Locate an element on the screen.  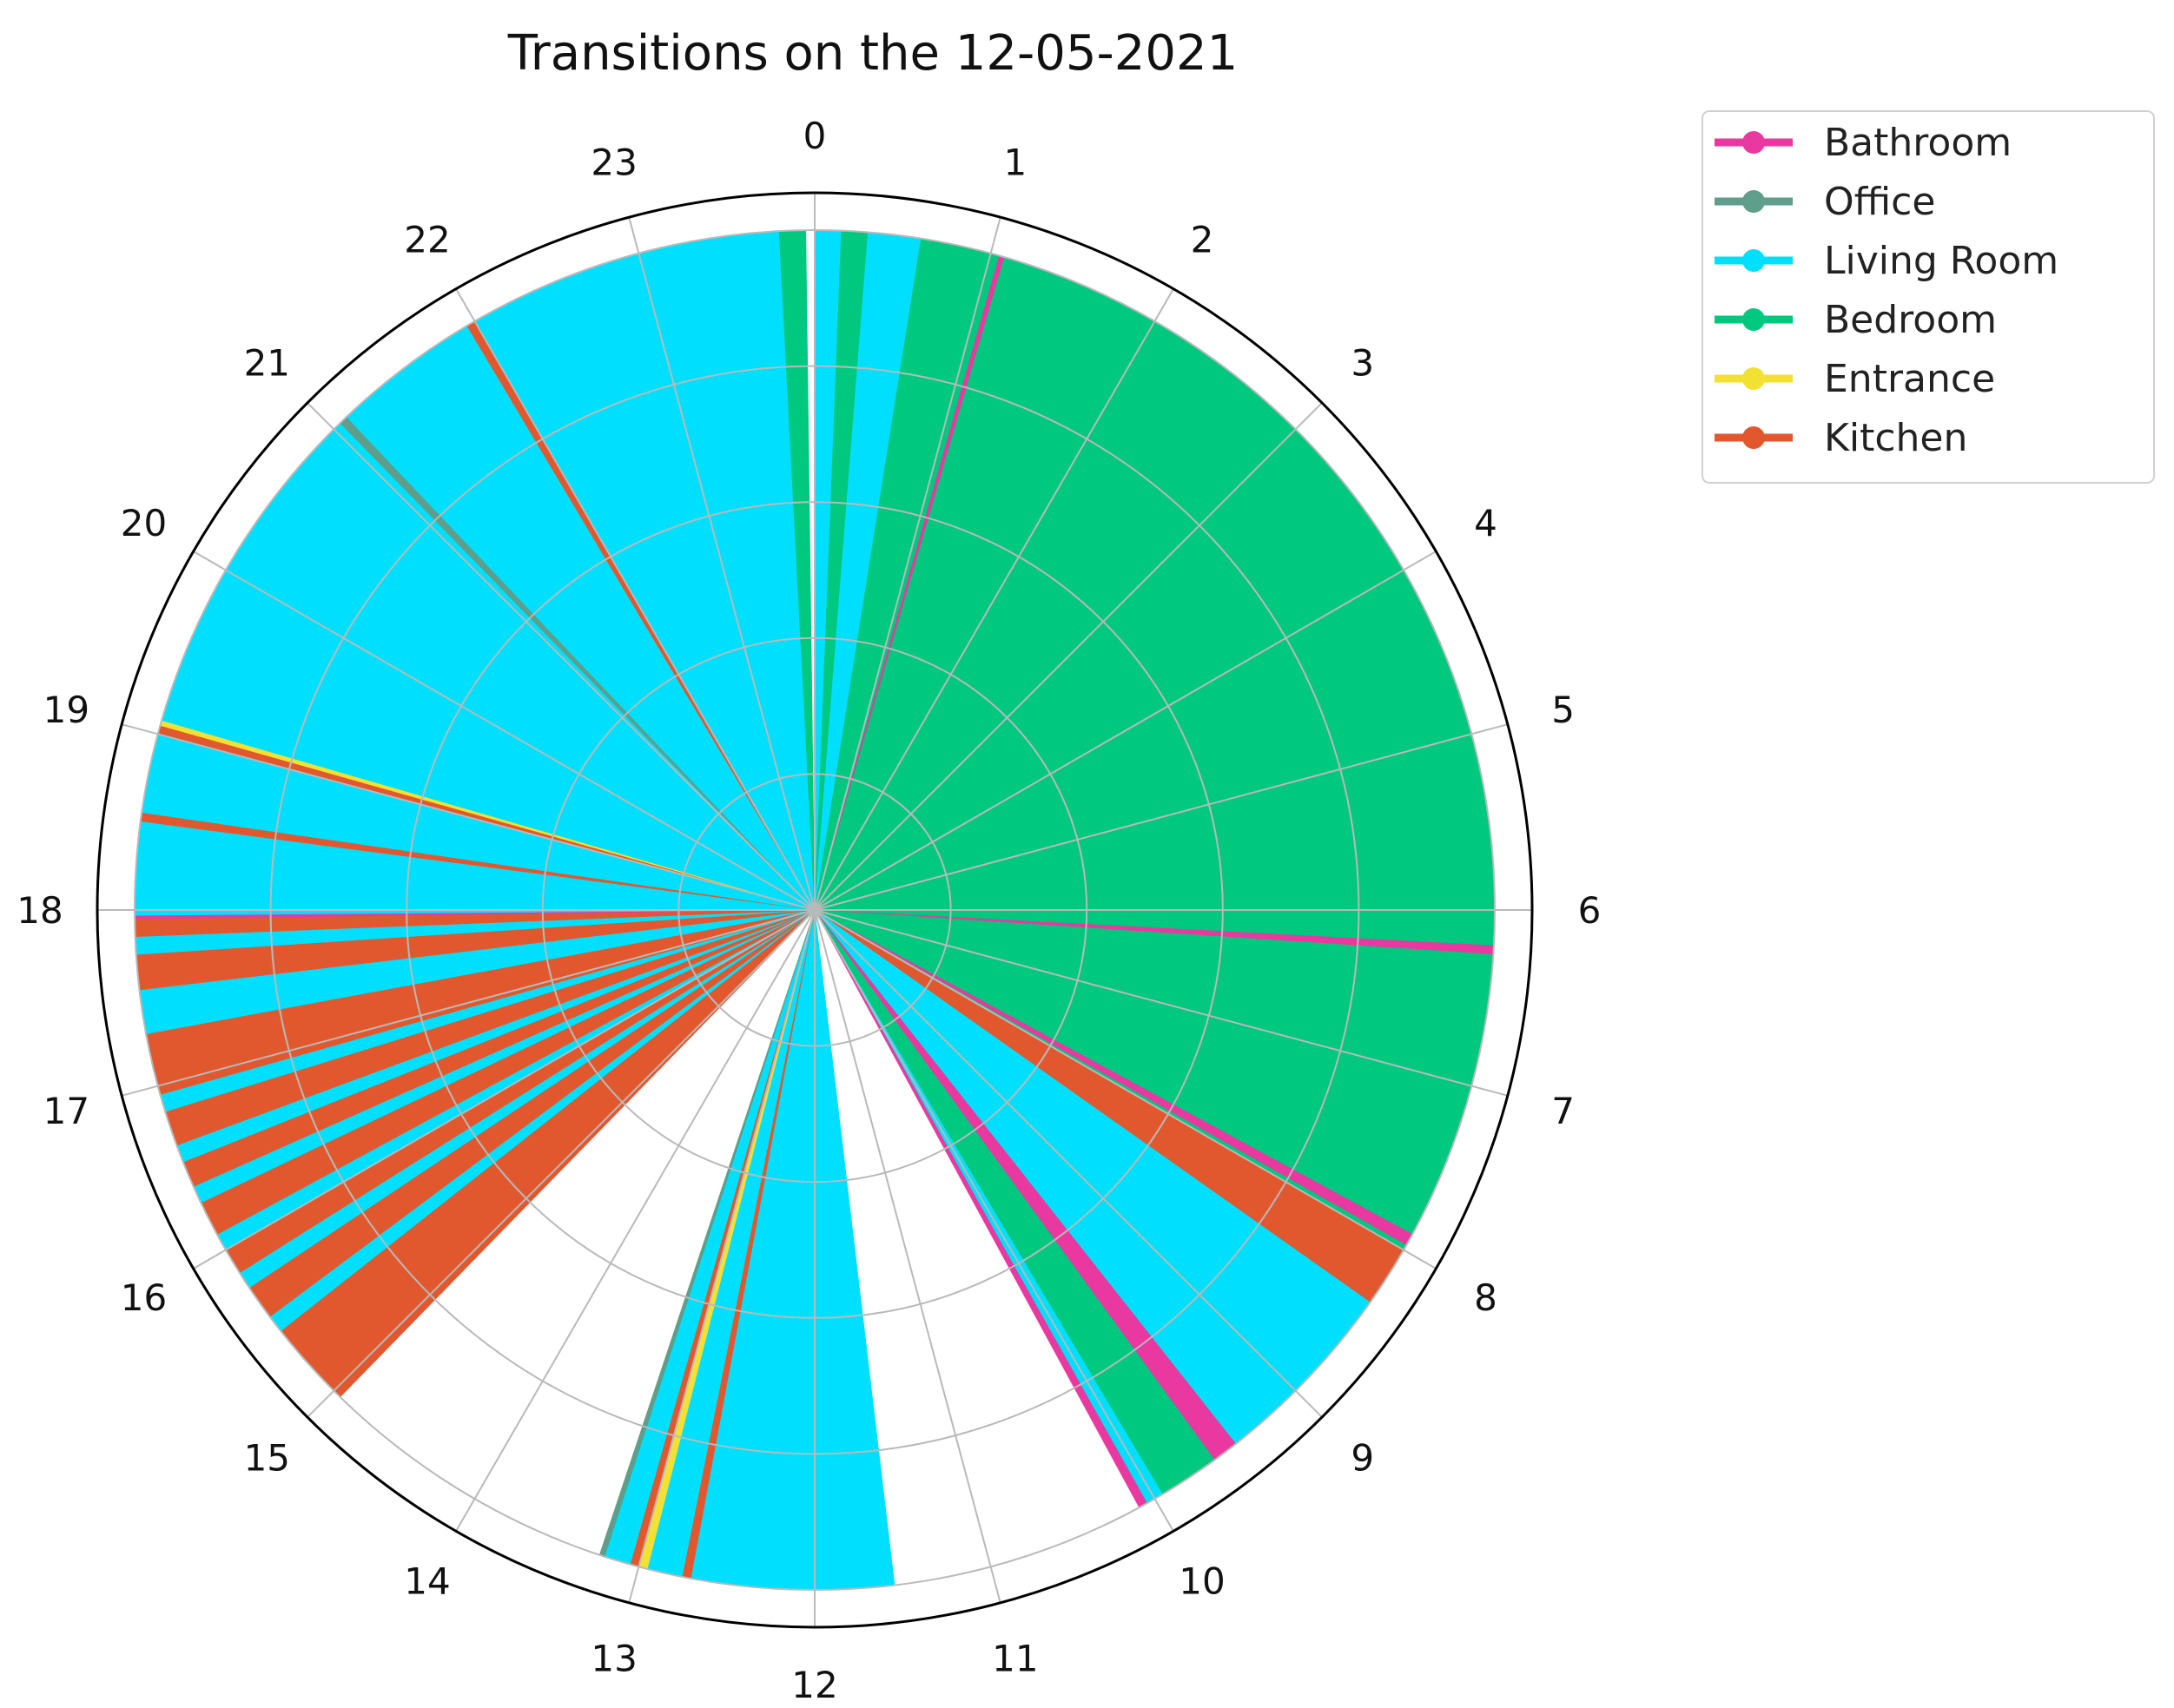
legend-marker-office is located at coordinates (1753, 201).